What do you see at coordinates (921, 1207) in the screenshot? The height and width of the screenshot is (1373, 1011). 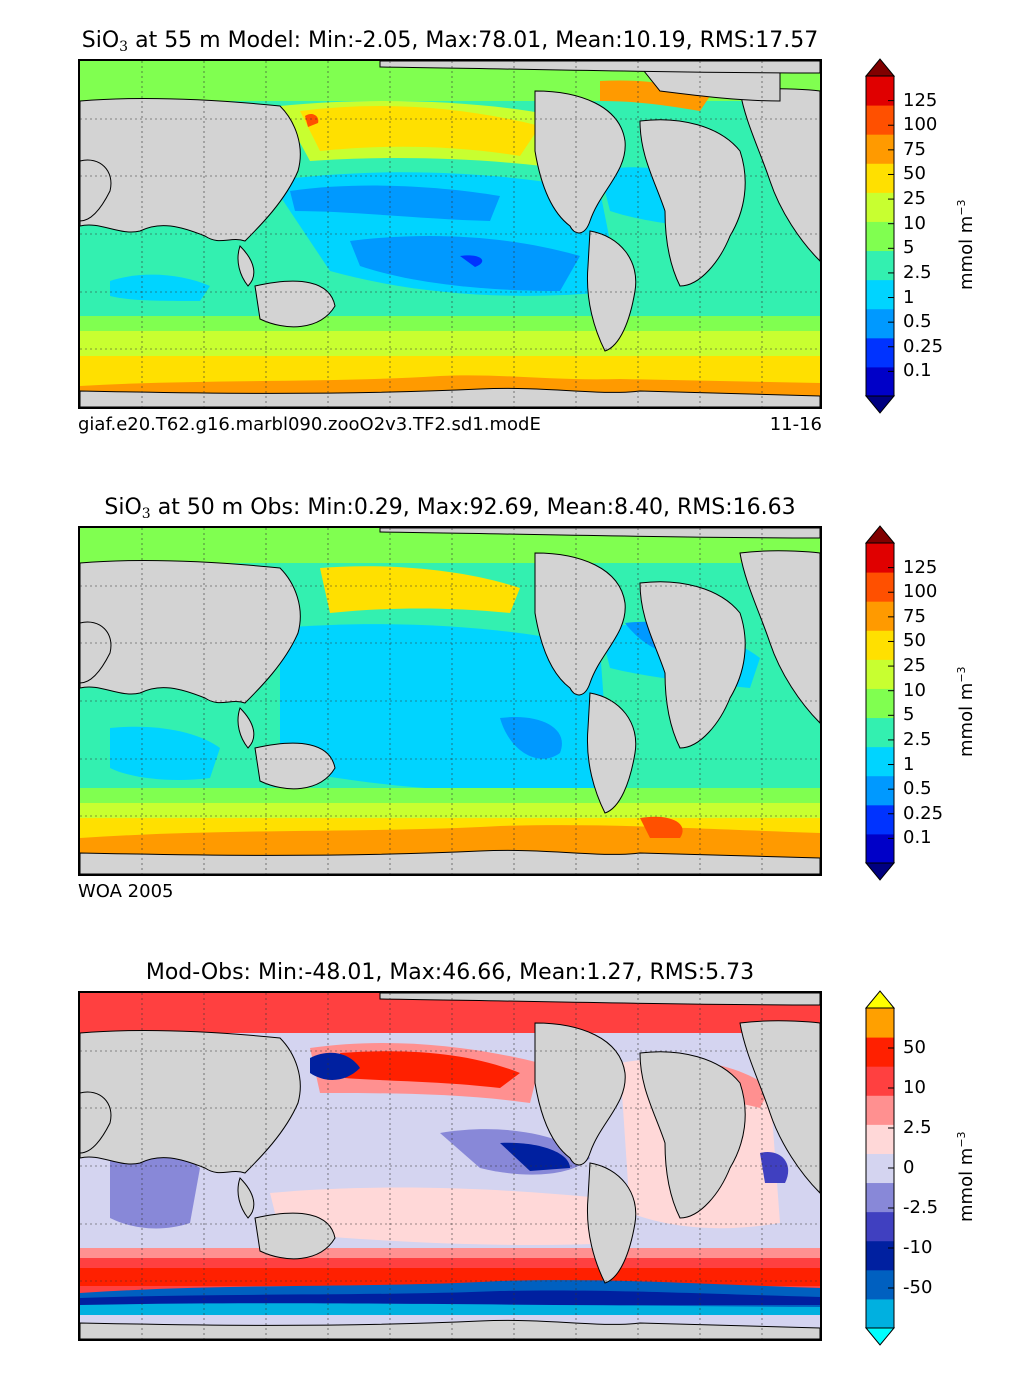 I see `colorbar-tick-label: -2.5` at bounding box center [921, 1207].